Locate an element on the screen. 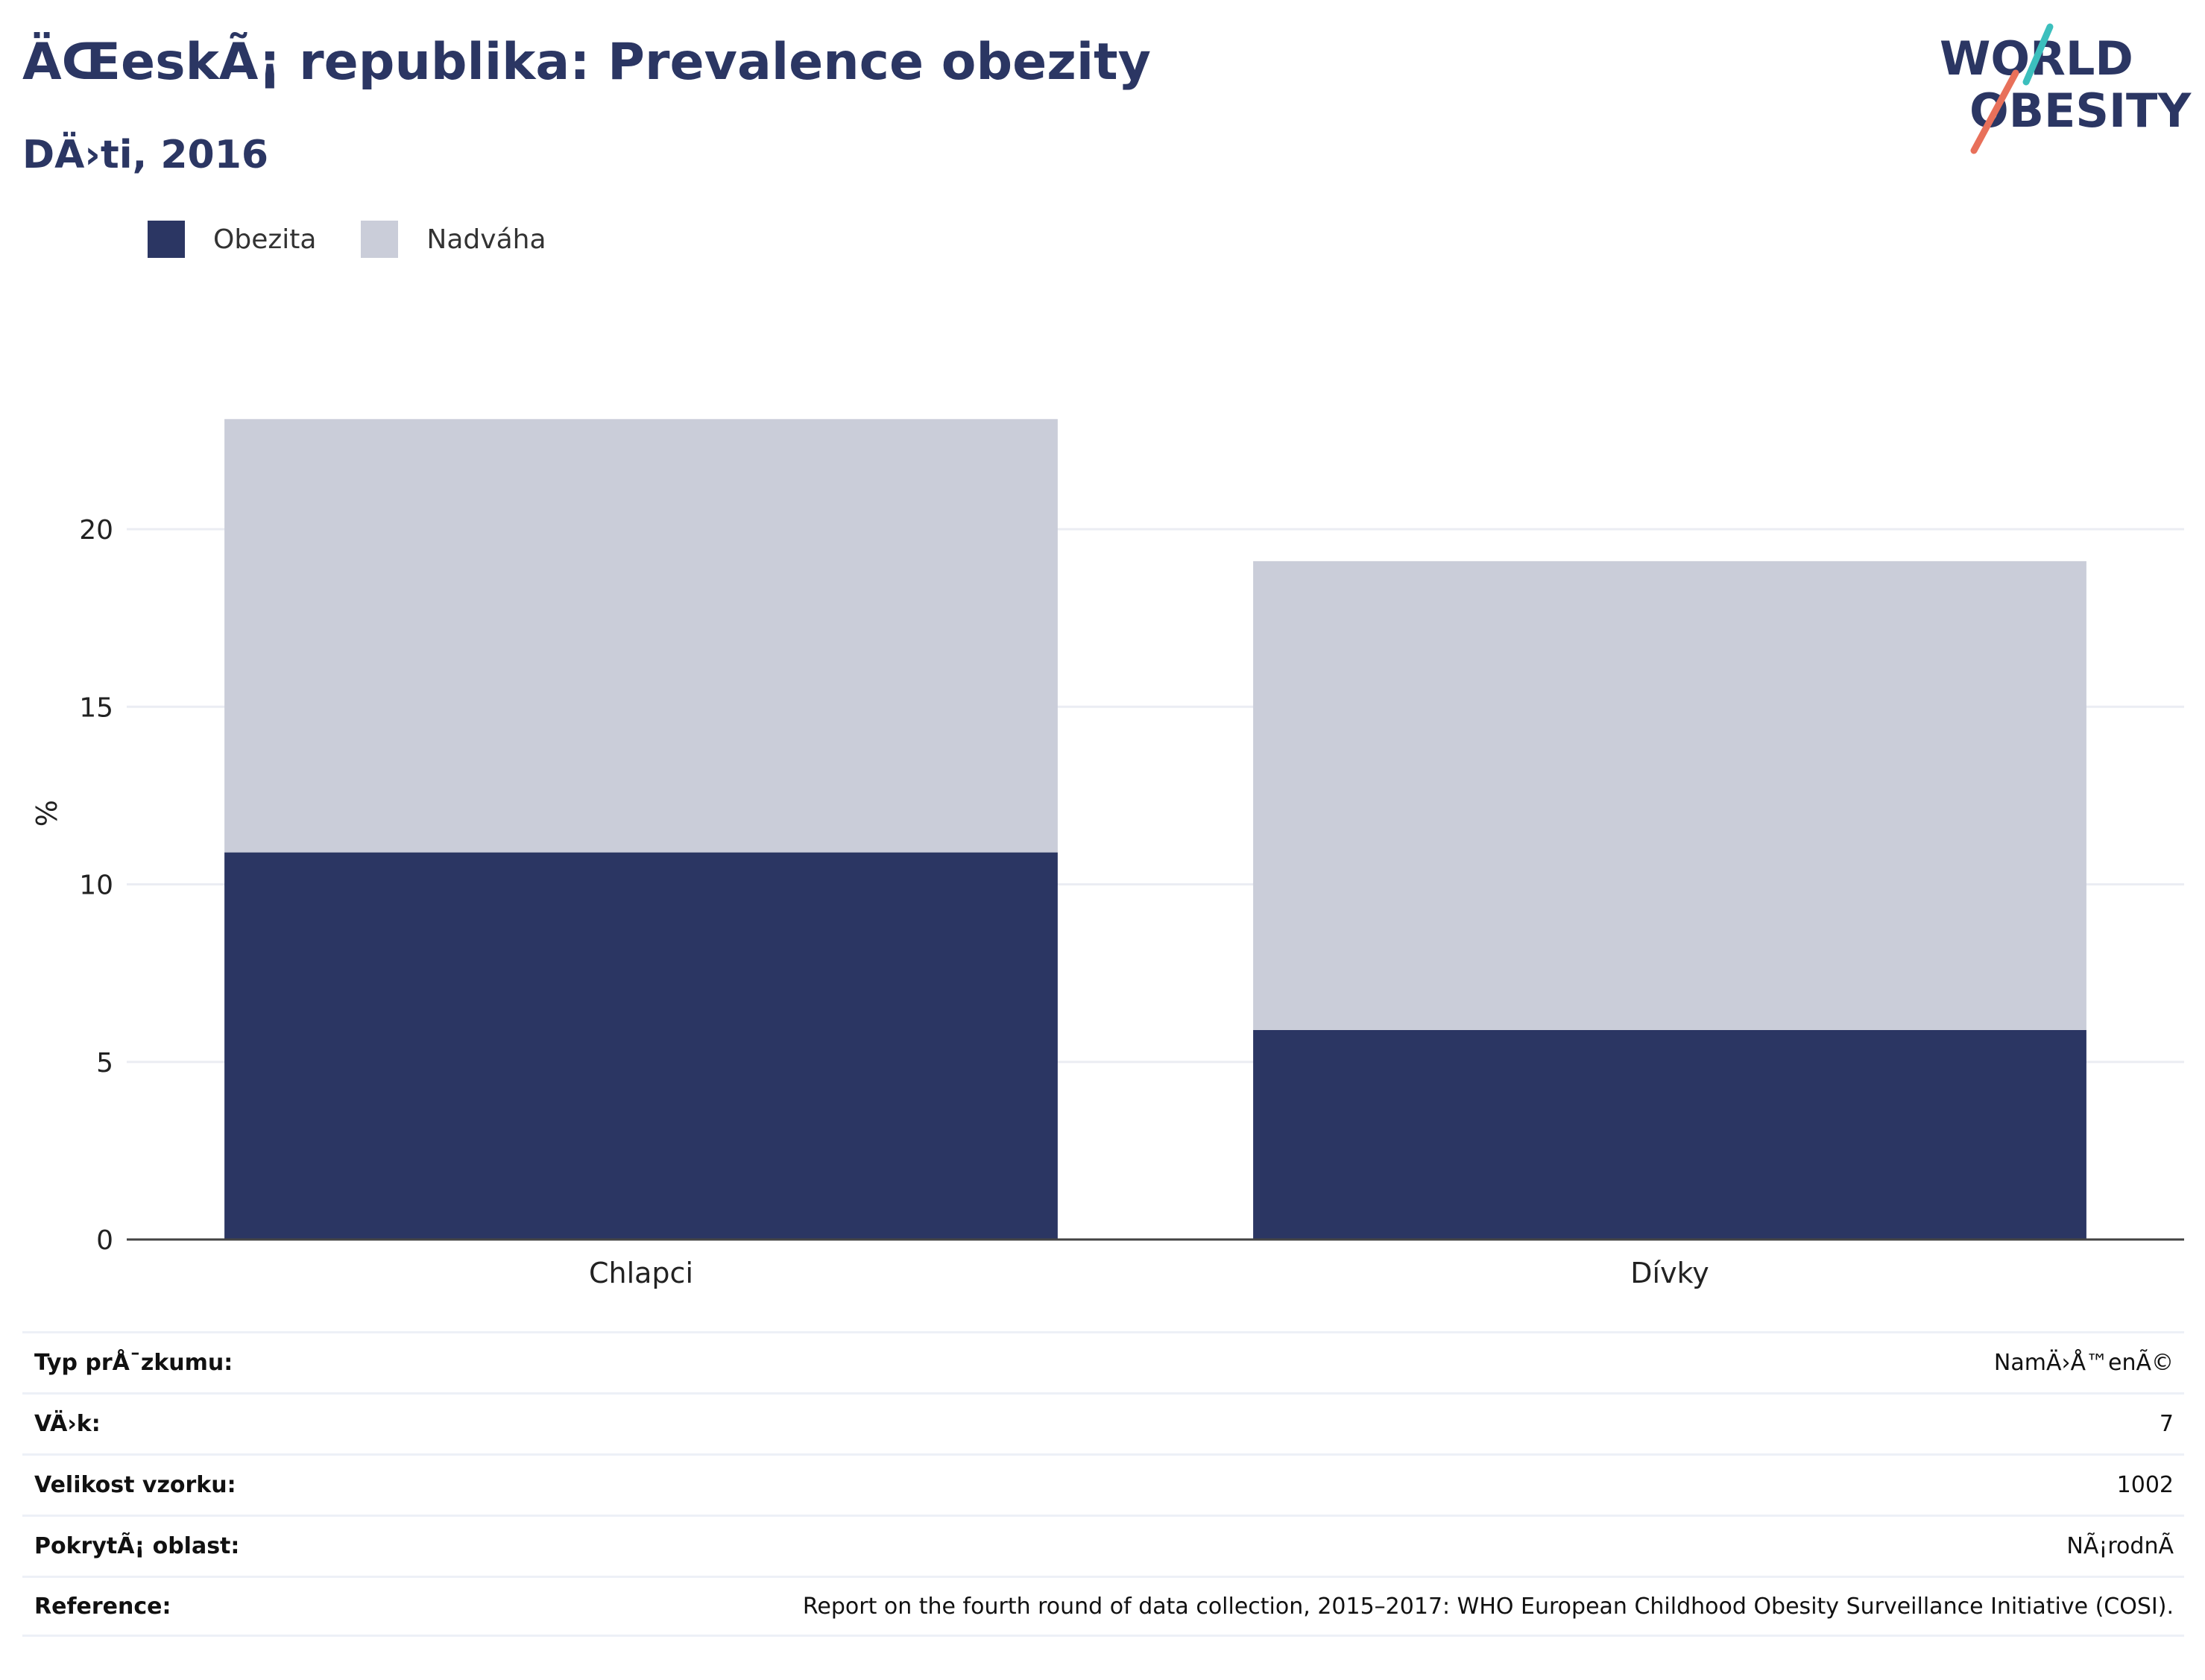 This screenshot has height=1680, width=2205. info-row-age: VÄ›k: 7 is located at coordinates (1103, 1422).